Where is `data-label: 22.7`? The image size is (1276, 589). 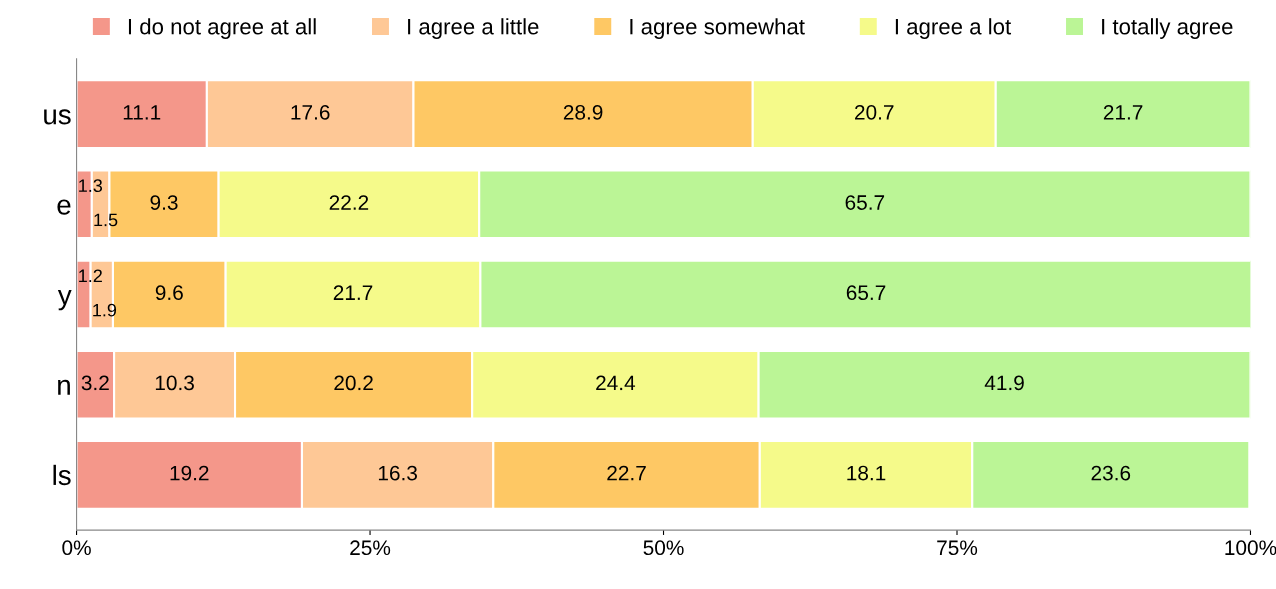
data-label: 22.7 is located at coordinates (626, 473).